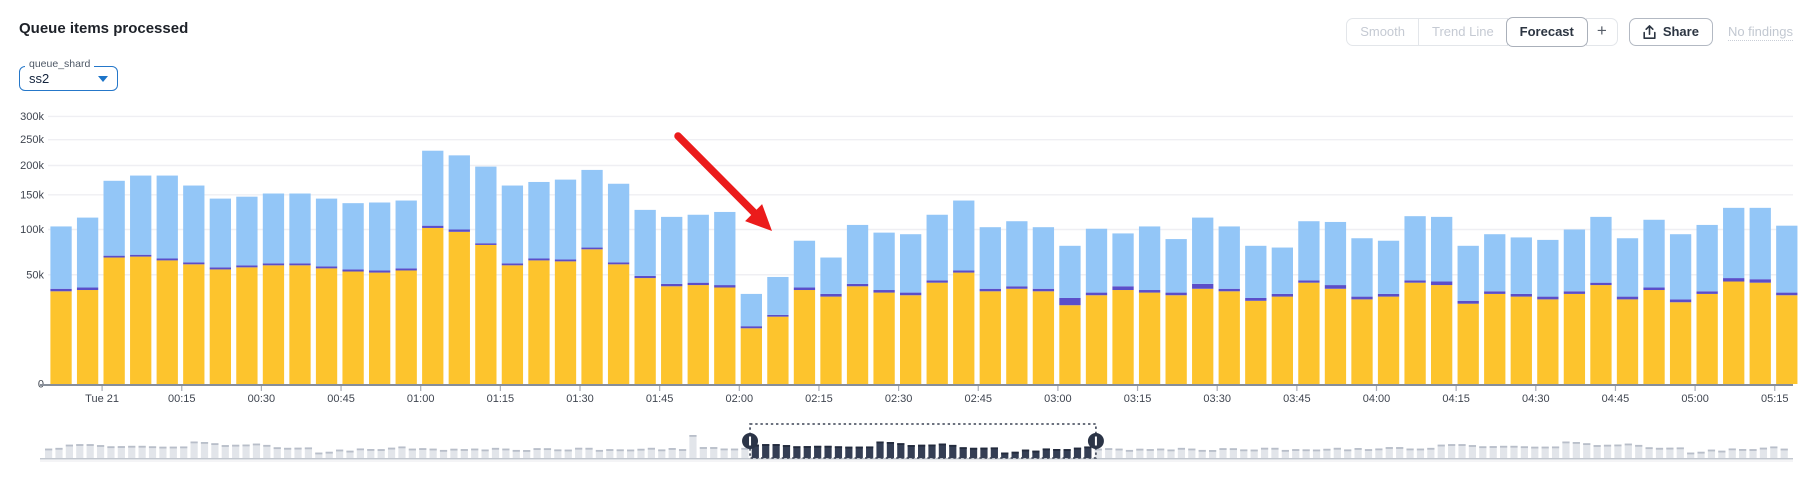 The image size is (1817, 488). I want to click on queue-shard-select: queue_shard ss2, so click(68, 75).